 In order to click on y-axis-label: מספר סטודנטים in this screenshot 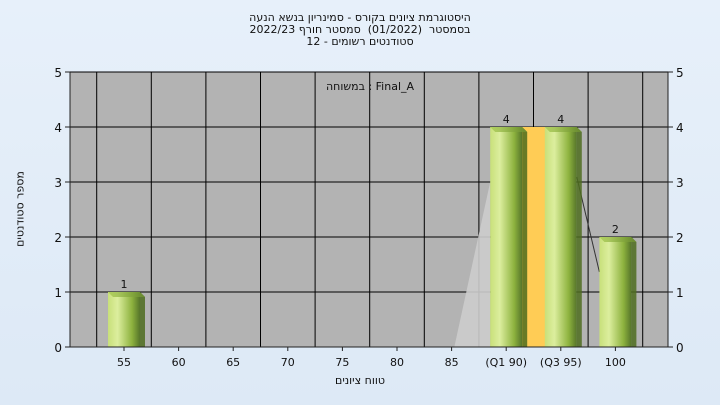, I will do `click(20, 209)`.